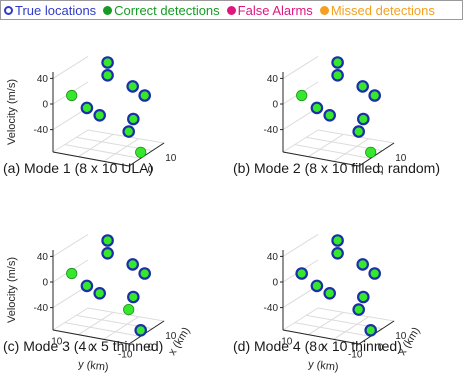  I want to click on legend-label: Correct detections, so click(167, 10).